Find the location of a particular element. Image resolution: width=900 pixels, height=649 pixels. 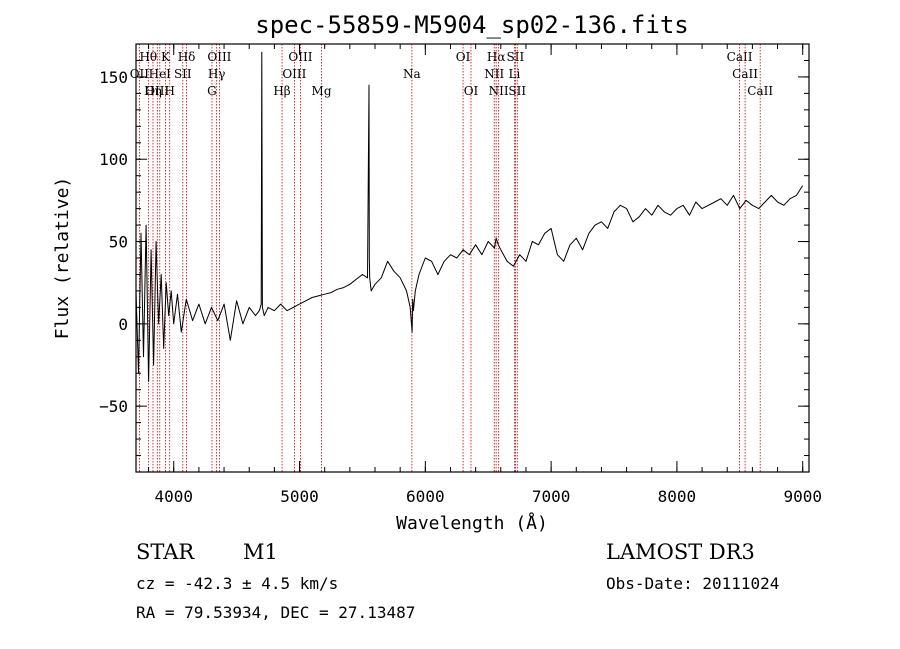

y-axis-label: Flux (relative) is located at coordinates (62, 258).